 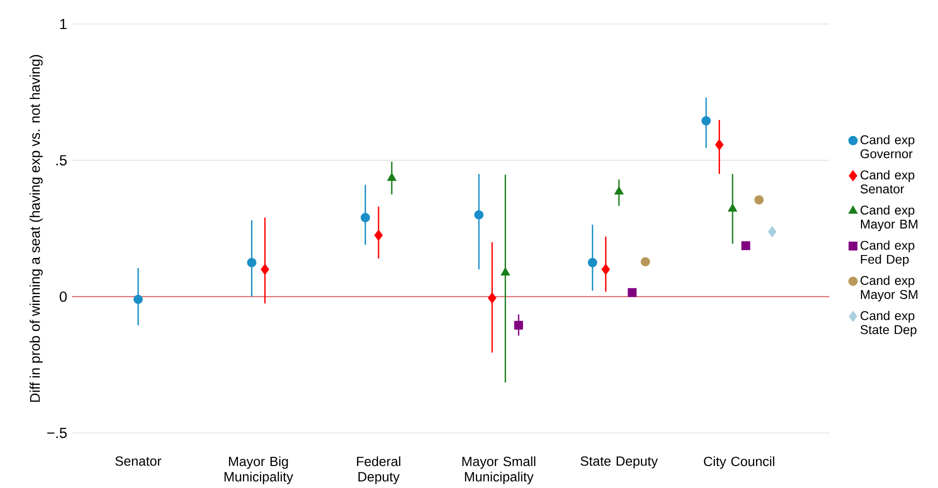 I want to click on legend-label: Cand exp Senator, so click(x=887, y=182).